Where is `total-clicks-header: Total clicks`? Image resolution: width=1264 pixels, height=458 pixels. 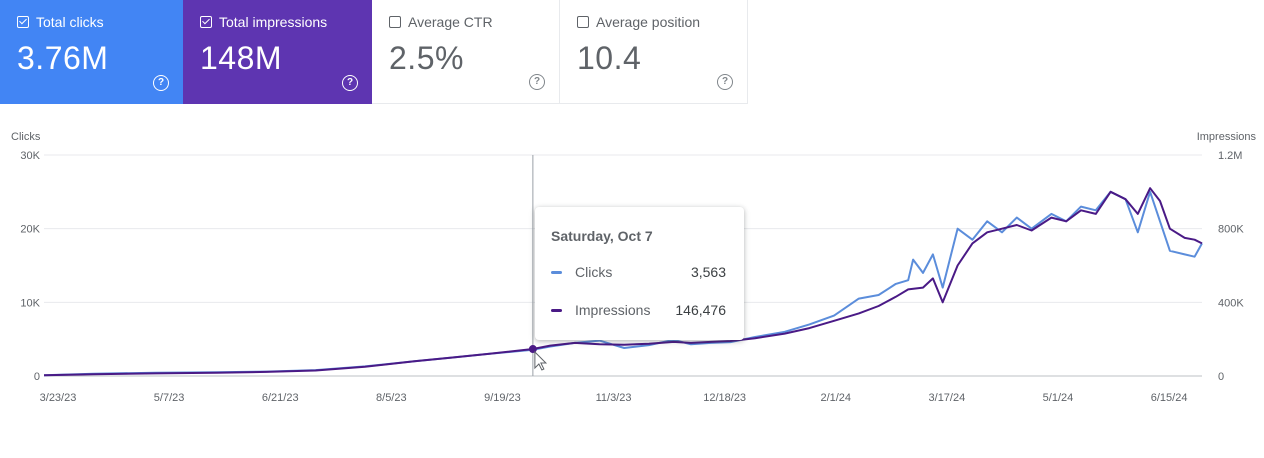
total-clicks-header: Total clicks is located at coordinates (60, 22).